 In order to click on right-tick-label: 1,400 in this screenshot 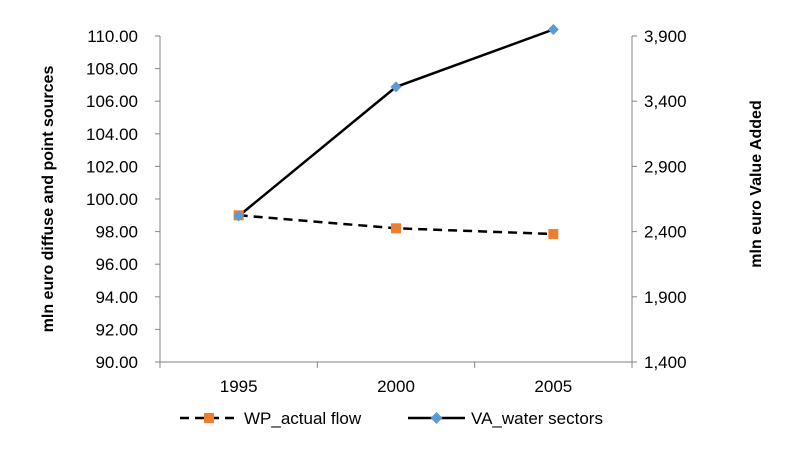, I will do `click(665, 362)`.